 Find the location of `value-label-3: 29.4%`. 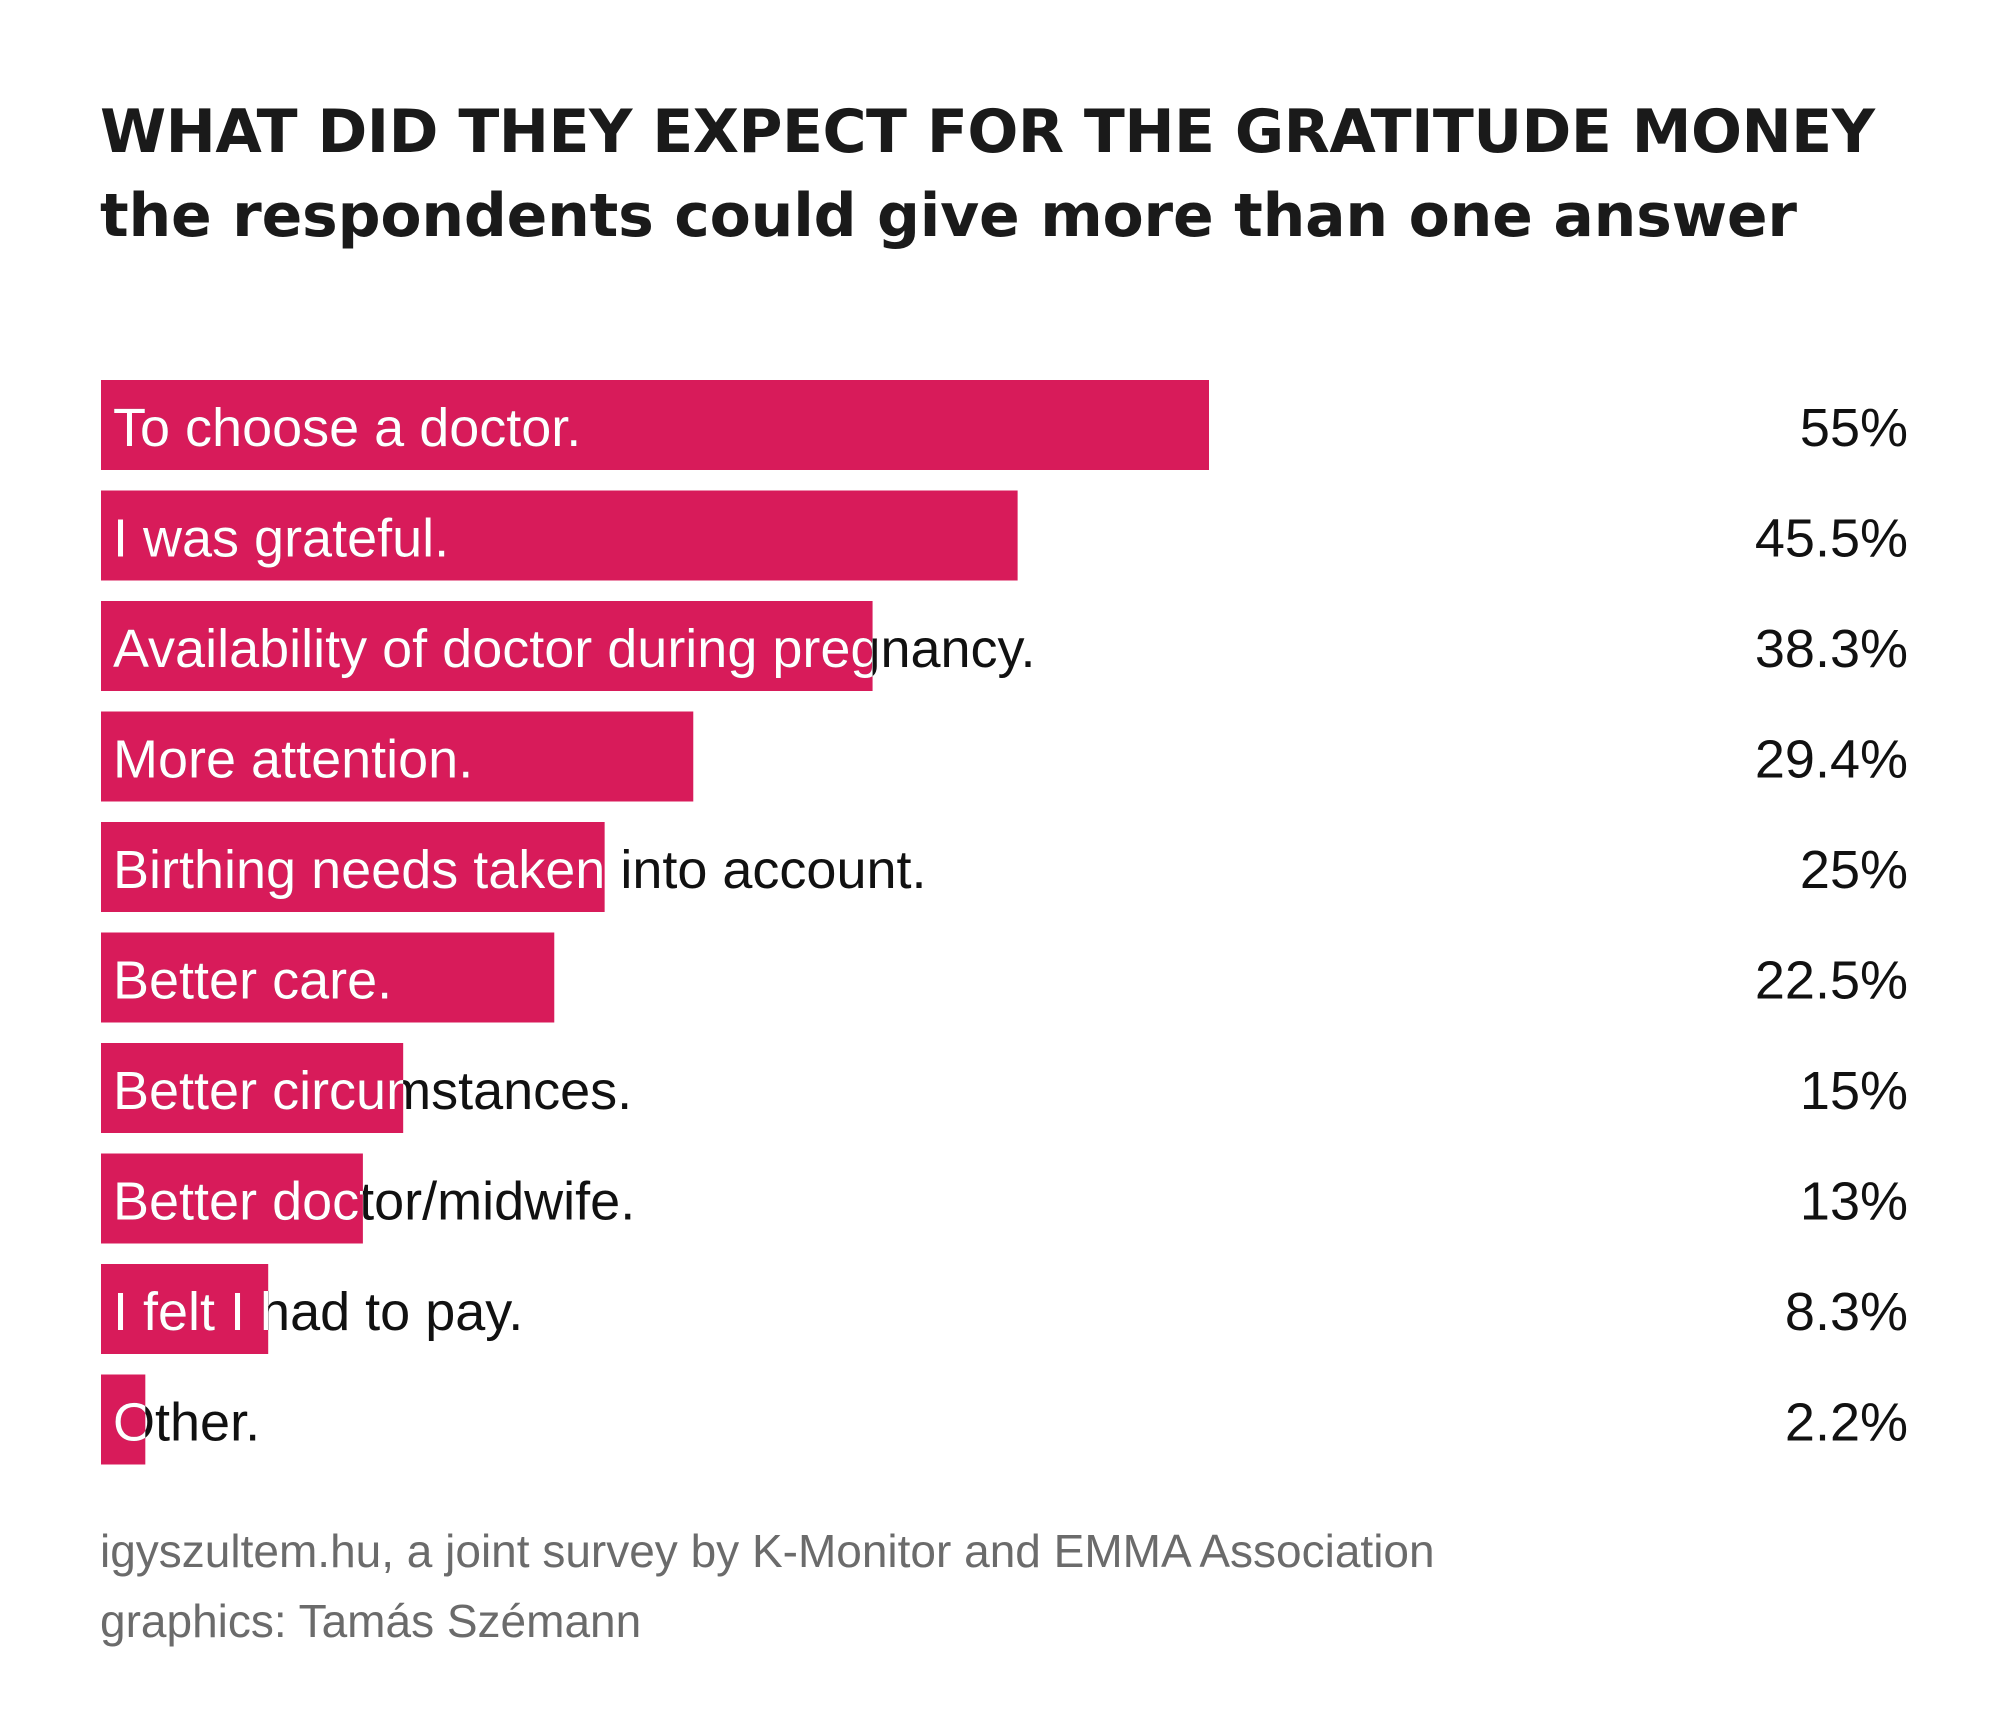

value-label-3: 29.4% is located at coordinates (1831, 760).